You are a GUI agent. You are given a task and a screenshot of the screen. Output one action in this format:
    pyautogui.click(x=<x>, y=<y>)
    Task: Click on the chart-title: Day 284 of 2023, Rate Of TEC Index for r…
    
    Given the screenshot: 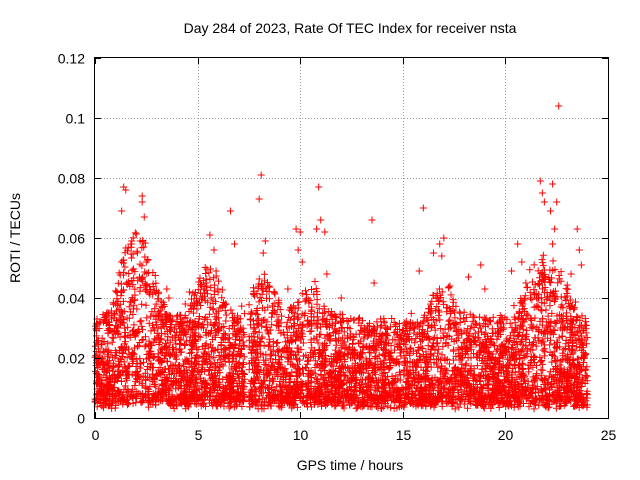 What is the action you would take?
    pyautogui.click(x=350, y=28)
    